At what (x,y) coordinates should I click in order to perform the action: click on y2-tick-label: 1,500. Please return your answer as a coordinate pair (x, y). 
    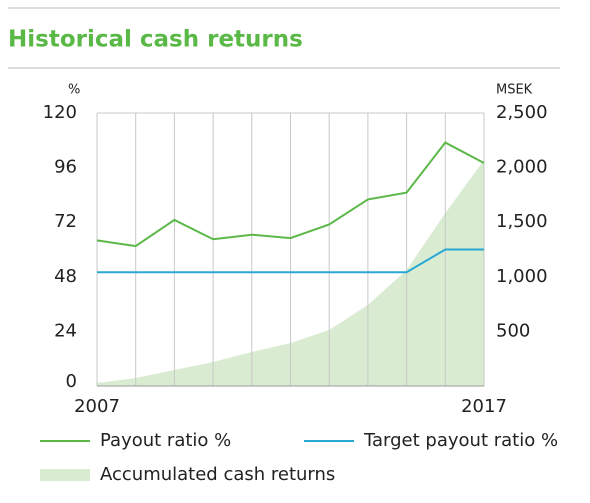
    Looking at the image, I should click on (522, 221).